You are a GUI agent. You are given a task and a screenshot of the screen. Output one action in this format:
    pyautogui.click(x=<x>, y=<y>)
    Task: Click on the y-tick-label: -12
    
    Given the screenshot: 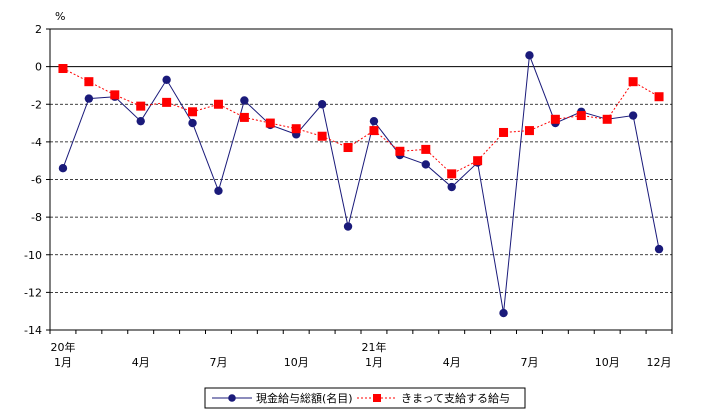 What is the action you would take?
    pyautogui.click(x=33, y=292)
    